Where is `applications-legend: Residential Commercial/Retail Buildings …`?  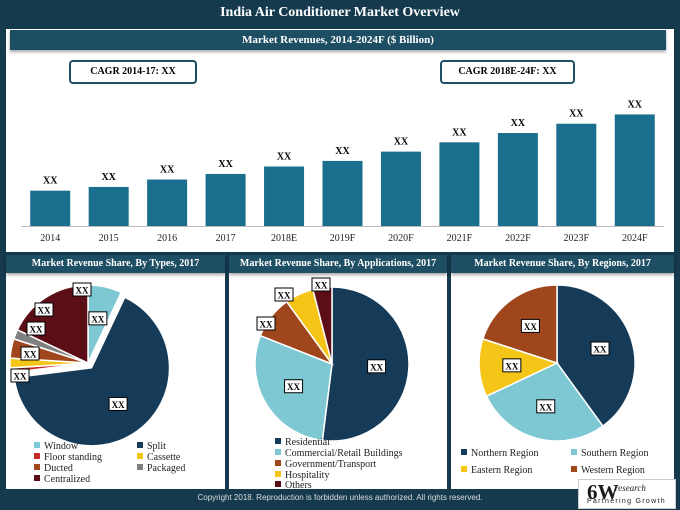
applications-legend: Residential Commercial/Retail Buildings … is located at coordinates (338, 373).